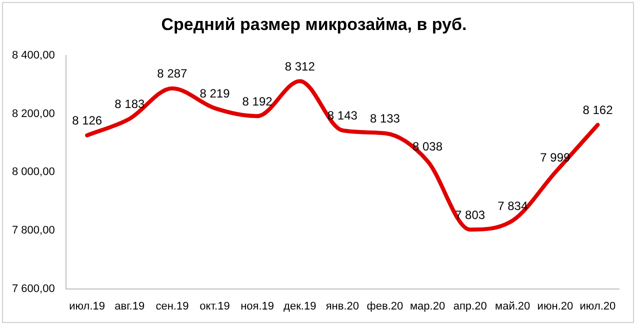 Image resolution: width=636 pixels, height=325 pixels. Describe the element at coordinates (129, 306) in the screenshot. I see `x-tick-label: авг.19` at that location.